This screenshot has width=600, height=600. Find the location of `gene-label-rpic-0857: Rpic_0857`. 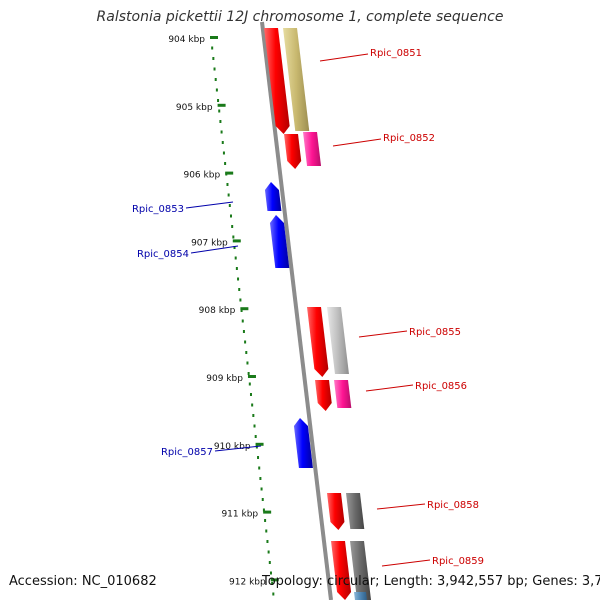

gene-label-rpic-0857: Rpic_0857 is located at coordinates (187, 452).